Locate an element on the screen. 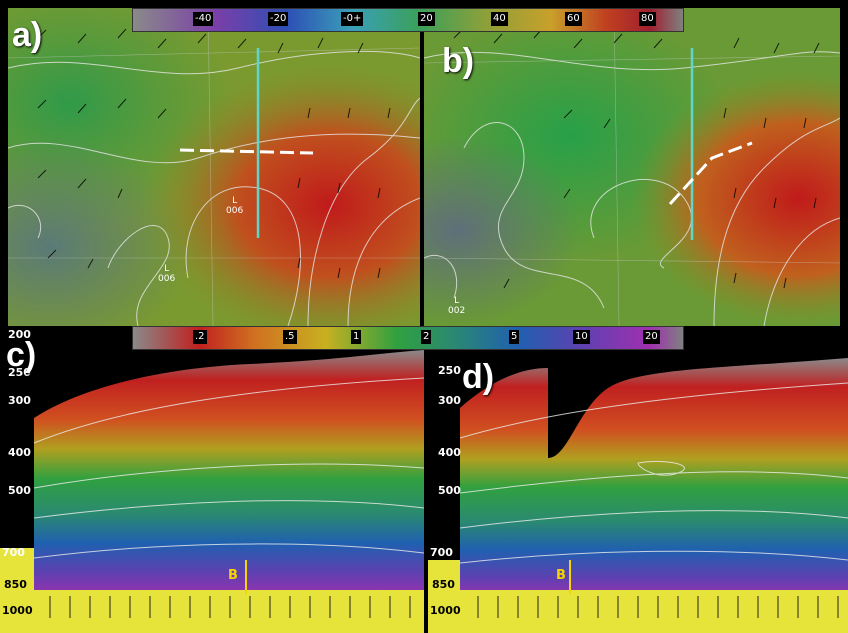 This screenshot has width=848, height=633. colorbar-tick: 1 is located at coordinates (356, 337).